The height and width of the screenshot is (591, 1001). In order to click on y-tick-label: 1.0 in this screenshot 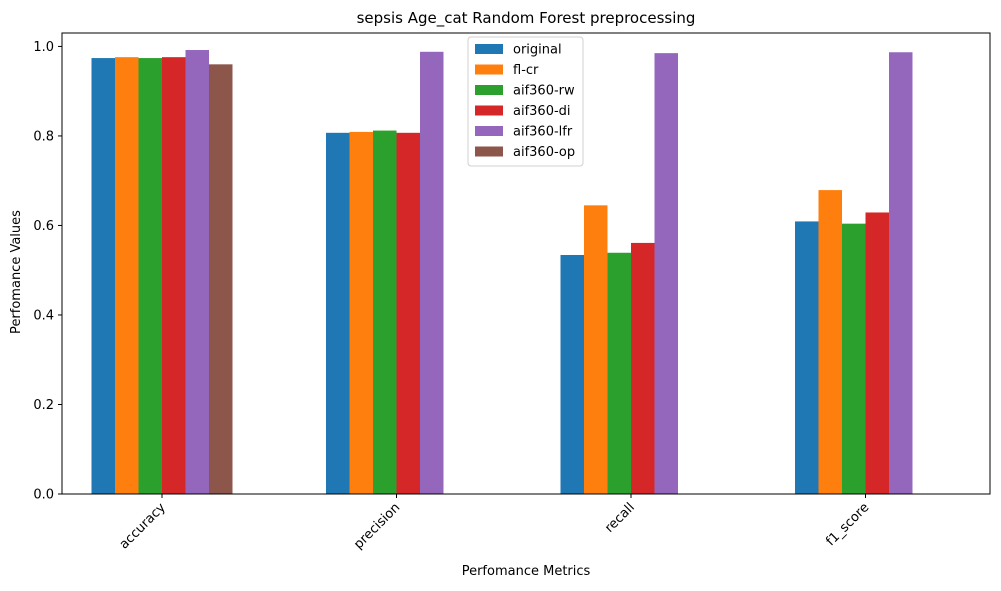, I will do `click(43, 47)`.